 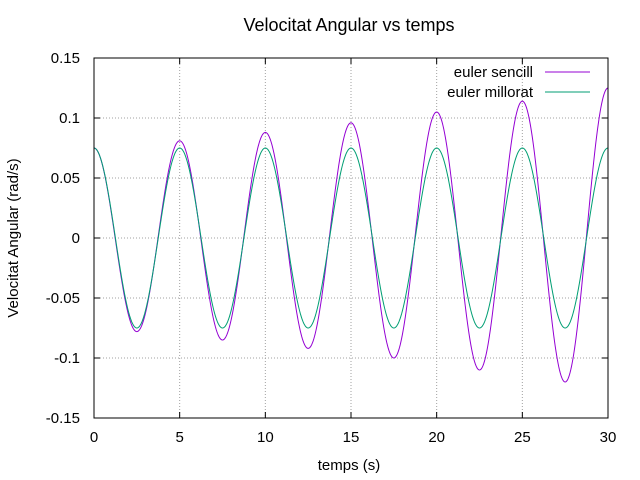 I want to click on y-tick-label: 0.1, so click(x=69, y=118).